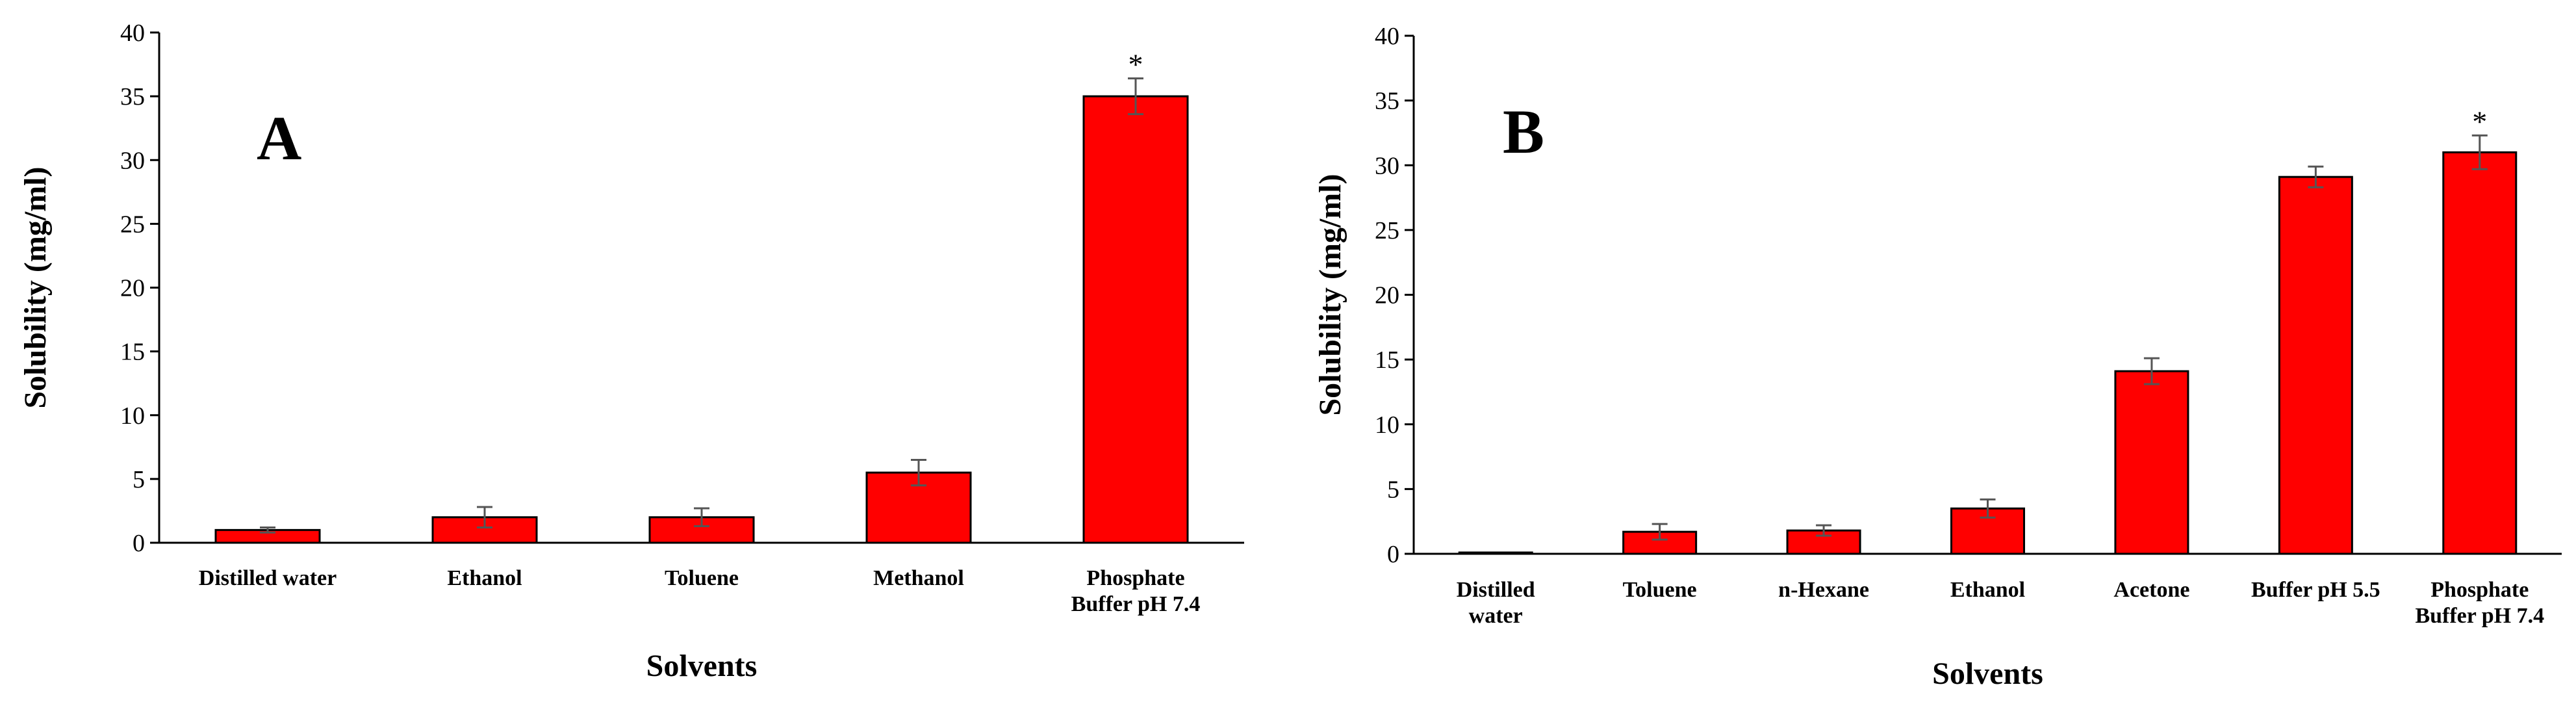  What do you see at coordinates (1496, 616) in the screenshot?
I see `x-category-label-line: water` at bounding box center [1496, 616].